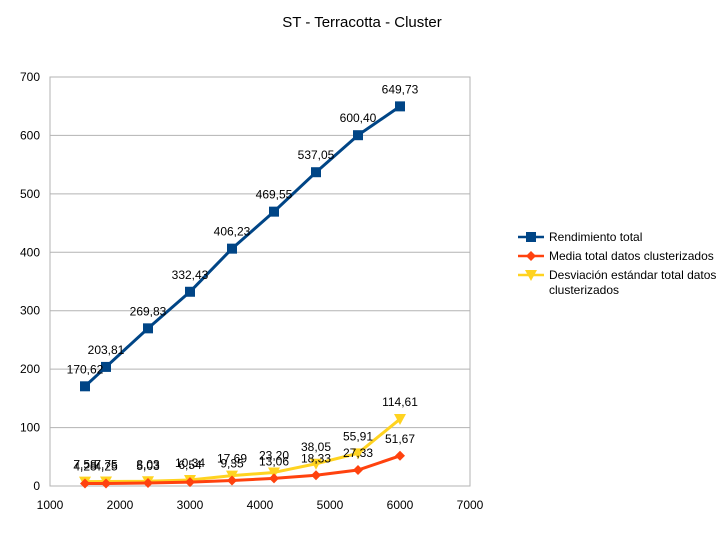 The height and width of the screenshot is (537, 726). Describe the element at coordinates (106, 467) in the screenshot. I see `data-label: 4,25` at that location.